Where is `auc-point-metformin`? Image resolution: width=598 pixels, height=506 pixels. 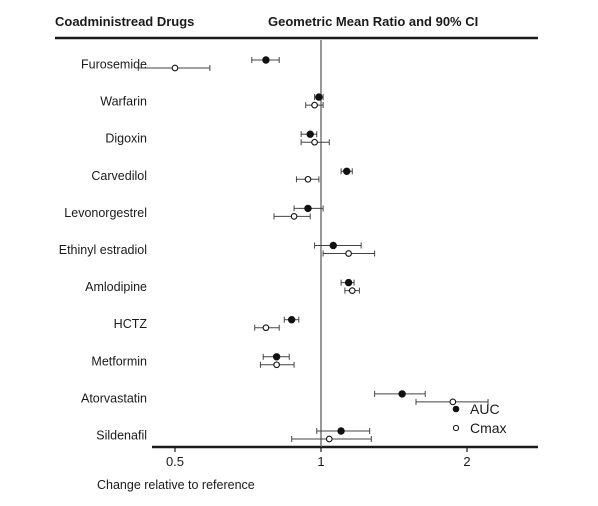
auc-point-metformin is located at coordinates (276, 357).